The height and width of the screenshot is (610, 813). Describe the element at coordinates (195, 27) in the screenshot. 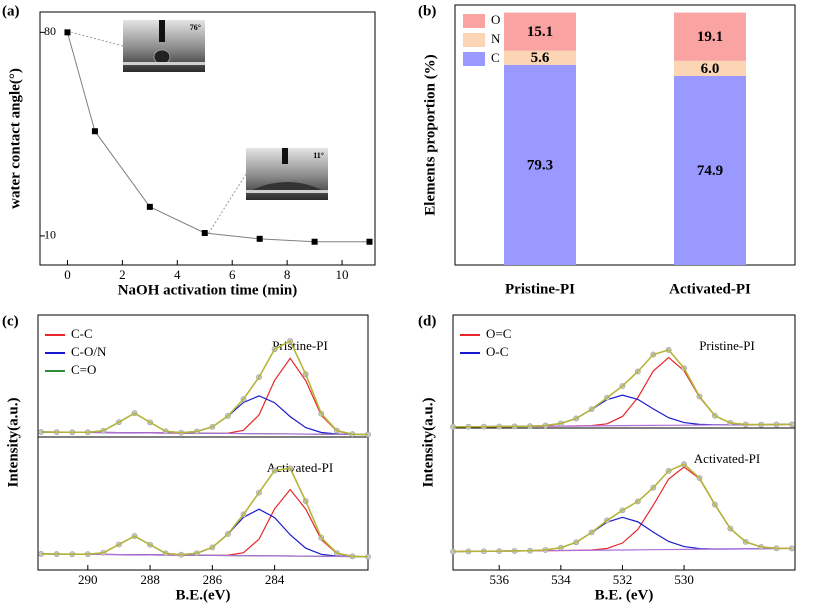

I see `inset-label: 76°` at that location.